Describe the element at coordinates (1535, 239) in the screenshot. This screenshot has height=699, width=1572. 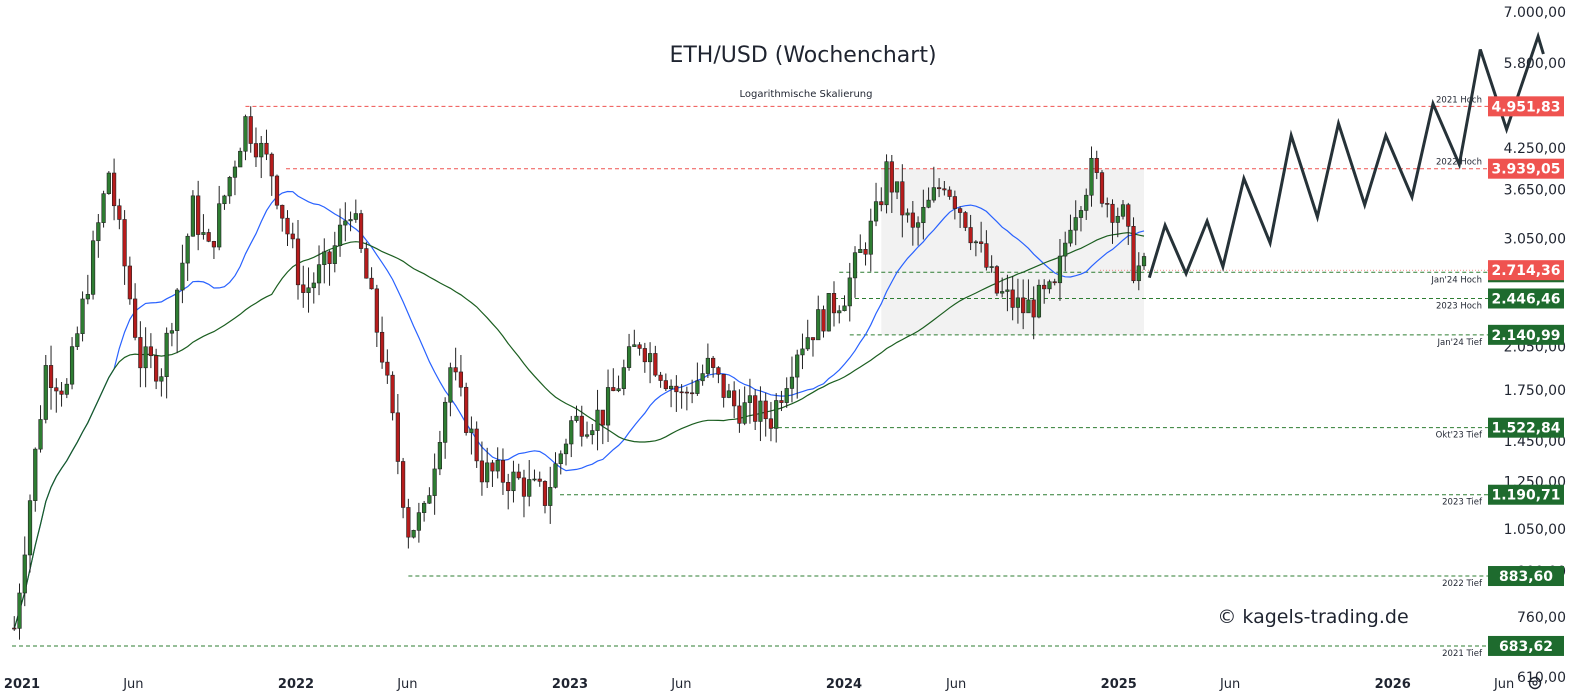
I see `y-tick-label: 3.050,00` at that location.